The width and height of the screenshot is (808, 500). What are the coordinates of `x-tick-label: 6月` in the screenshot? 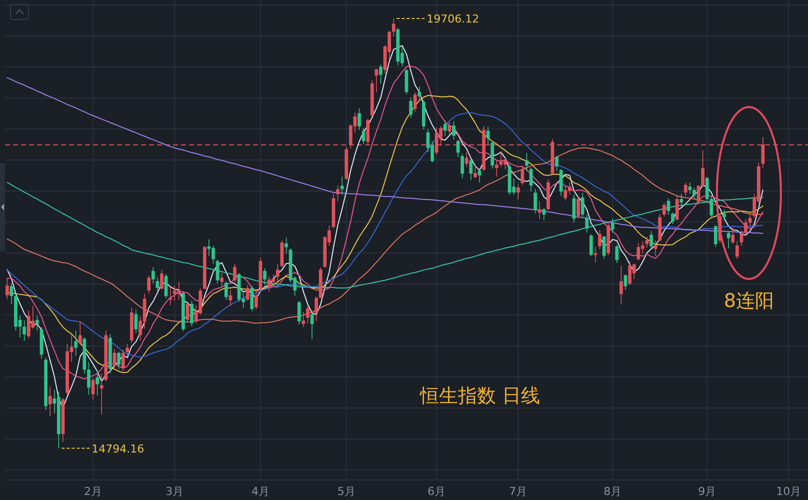 It's located at (437, 491).